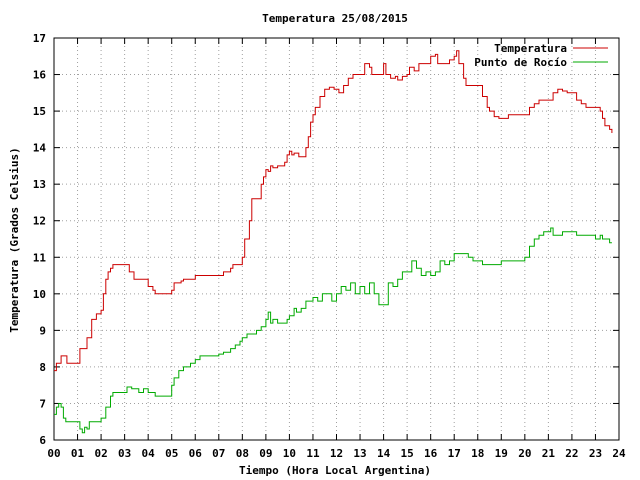 The height and width of the screenshot is (480, 640). I want to click on x-tick-label: 02, so click(100, 453).